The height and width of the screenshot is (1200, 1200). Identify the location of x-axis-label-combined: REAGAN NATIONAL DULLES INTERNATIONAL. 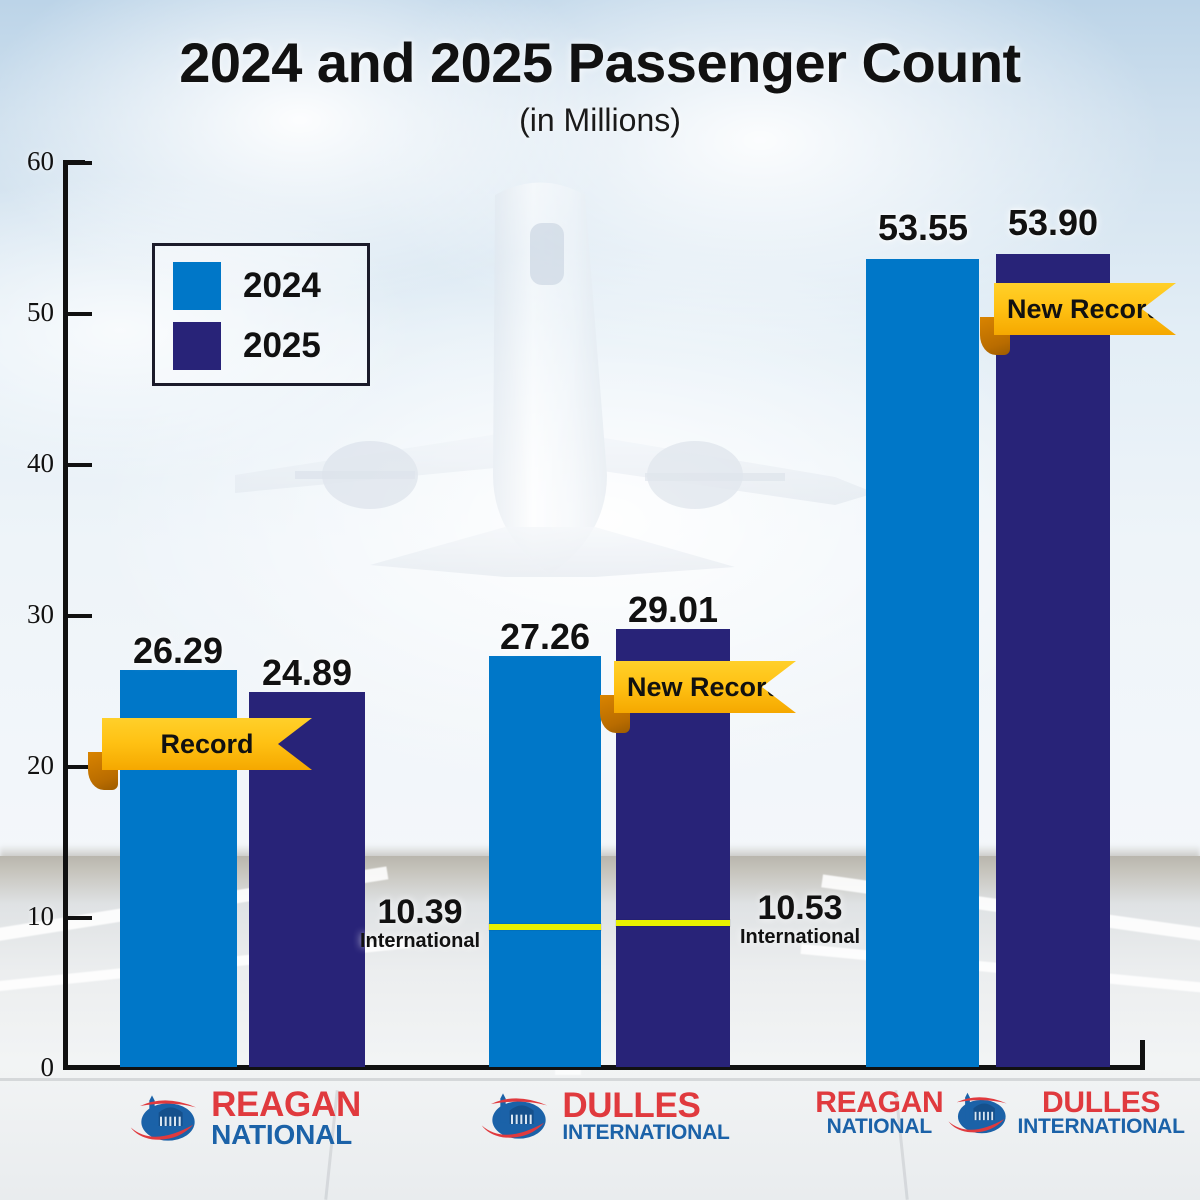
(1000, 1112).